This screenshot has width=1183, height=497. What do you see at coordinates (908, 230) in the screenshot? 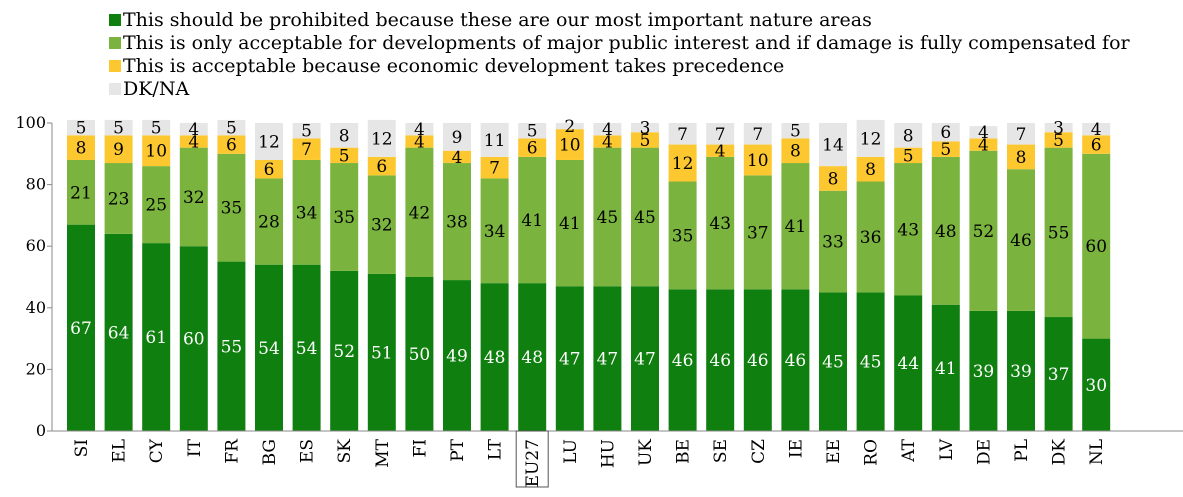
I see `data-label: 43` at bounding box center [908, 230].